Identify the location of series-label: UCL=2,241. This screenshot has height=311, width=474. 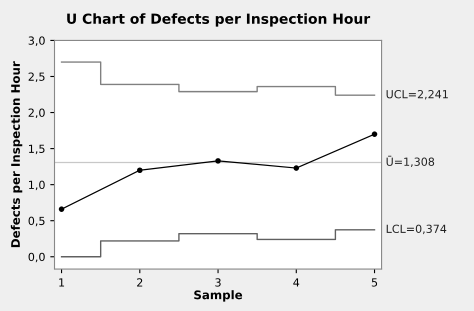
(417, 95).